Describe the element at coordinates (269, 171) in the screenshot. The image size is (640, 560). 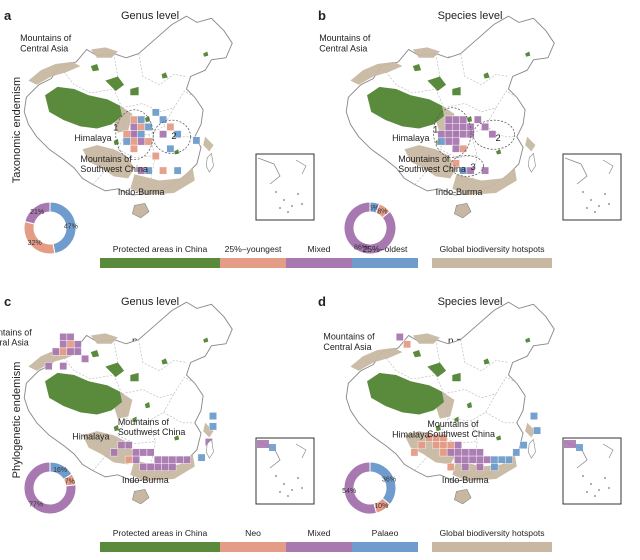
I see `inset-coastline` at that location.